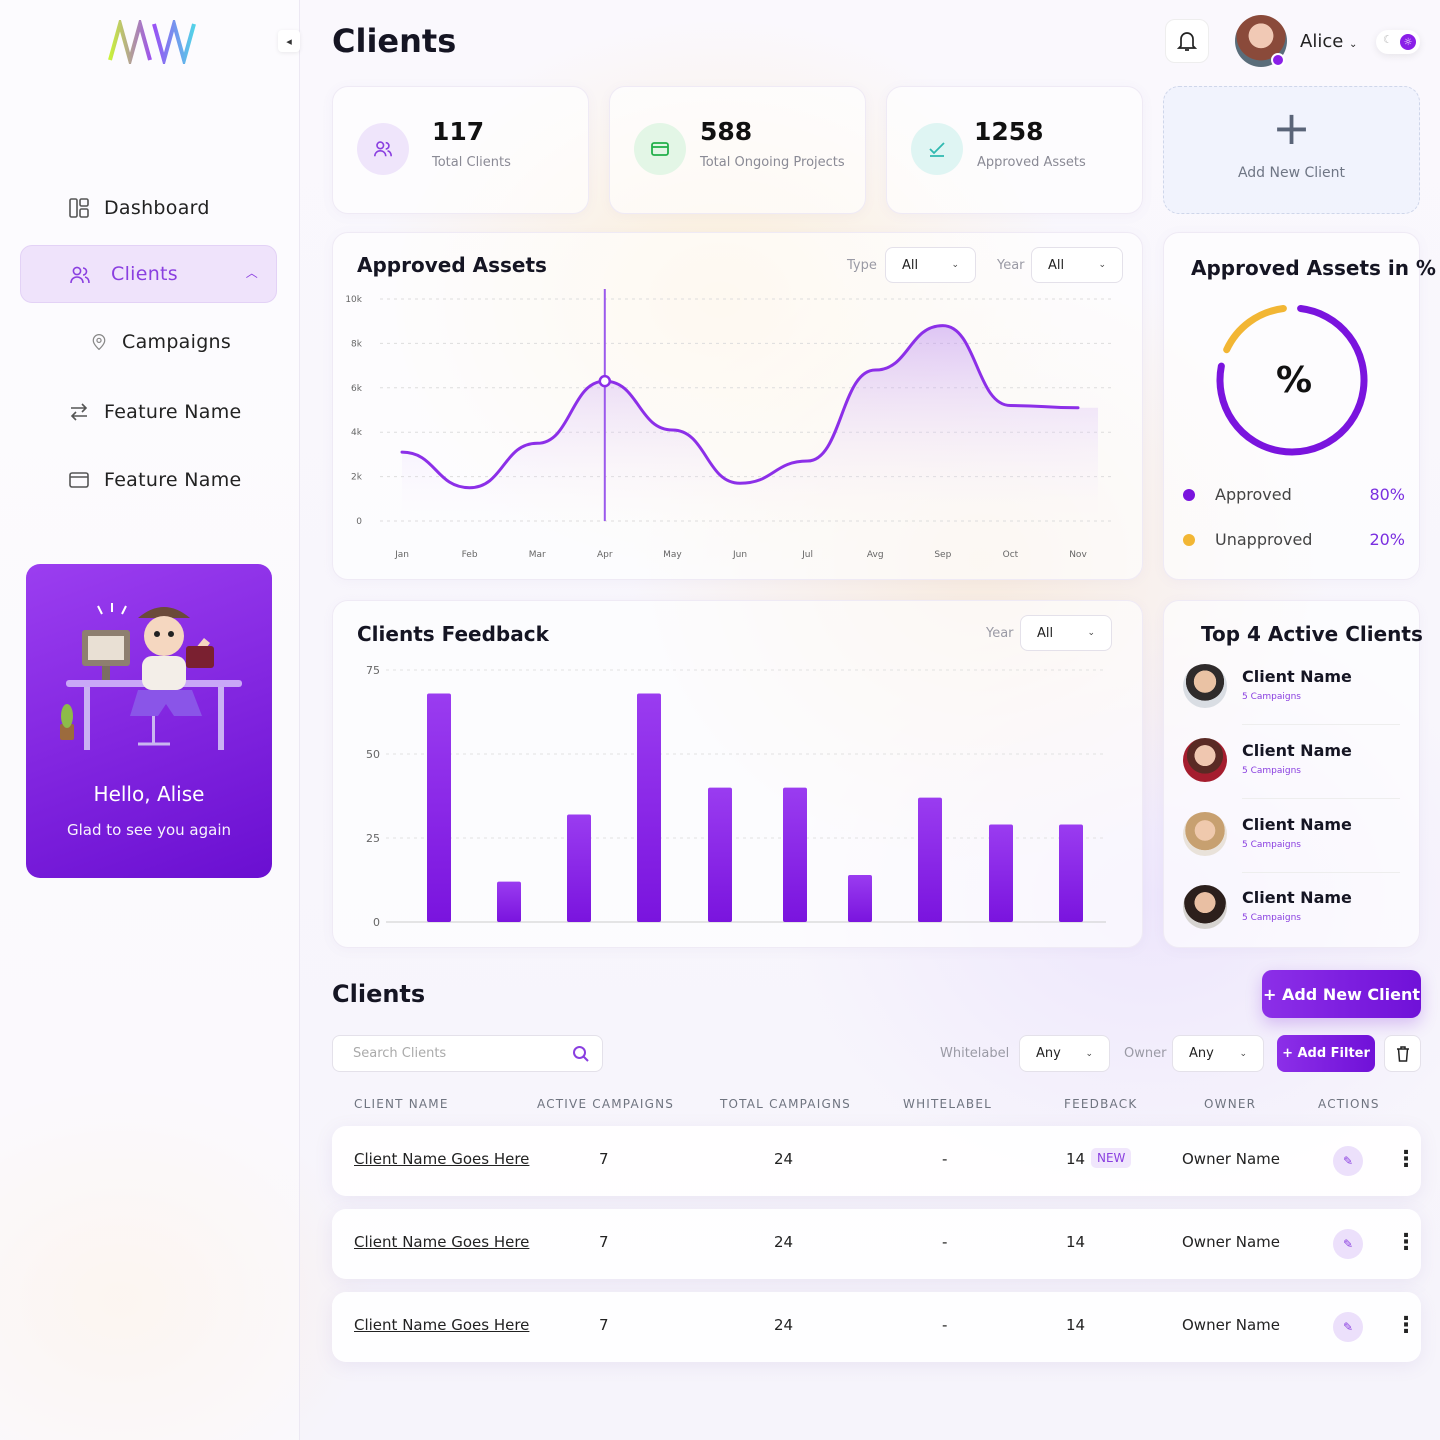 This screenshot has height=1440, width=1440. What do you see at coordinates (1326, 1053) in the screenshot?
I see `add-filter-button: + Add Filter` at bounding box center [1326, 1053].